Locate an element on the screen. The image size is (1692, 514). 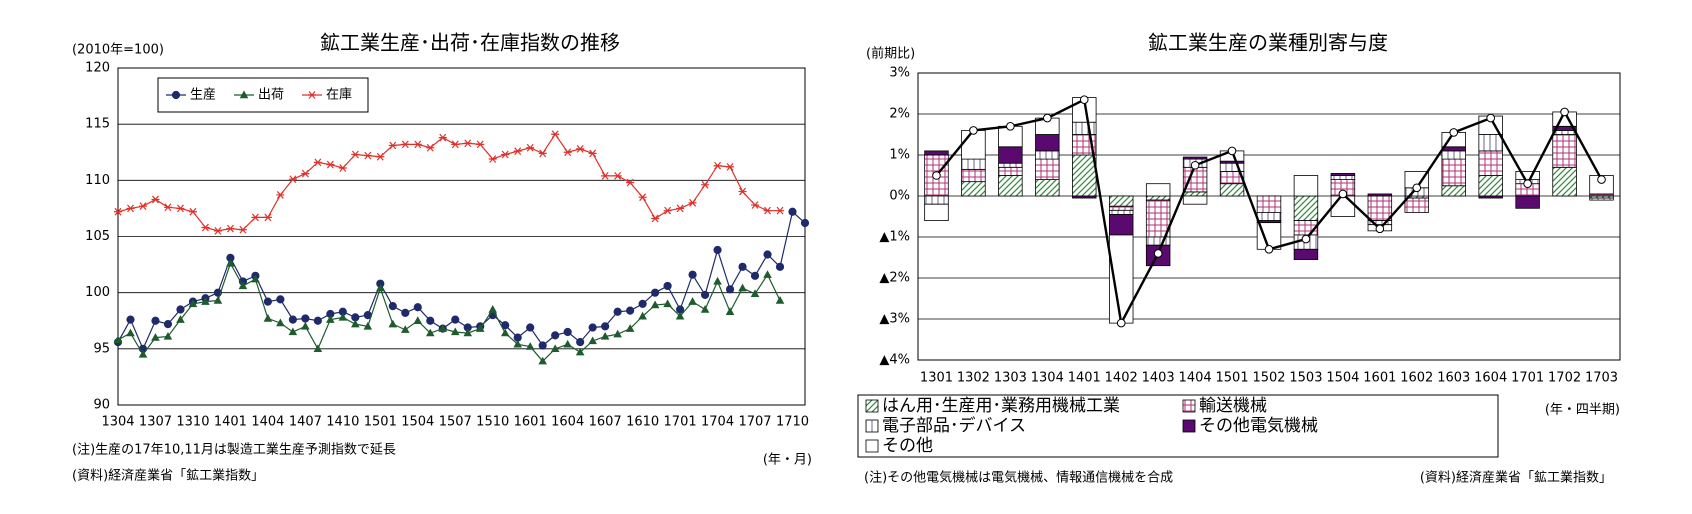
x-tick-label: 1301 is located at coordinates (936, 378).